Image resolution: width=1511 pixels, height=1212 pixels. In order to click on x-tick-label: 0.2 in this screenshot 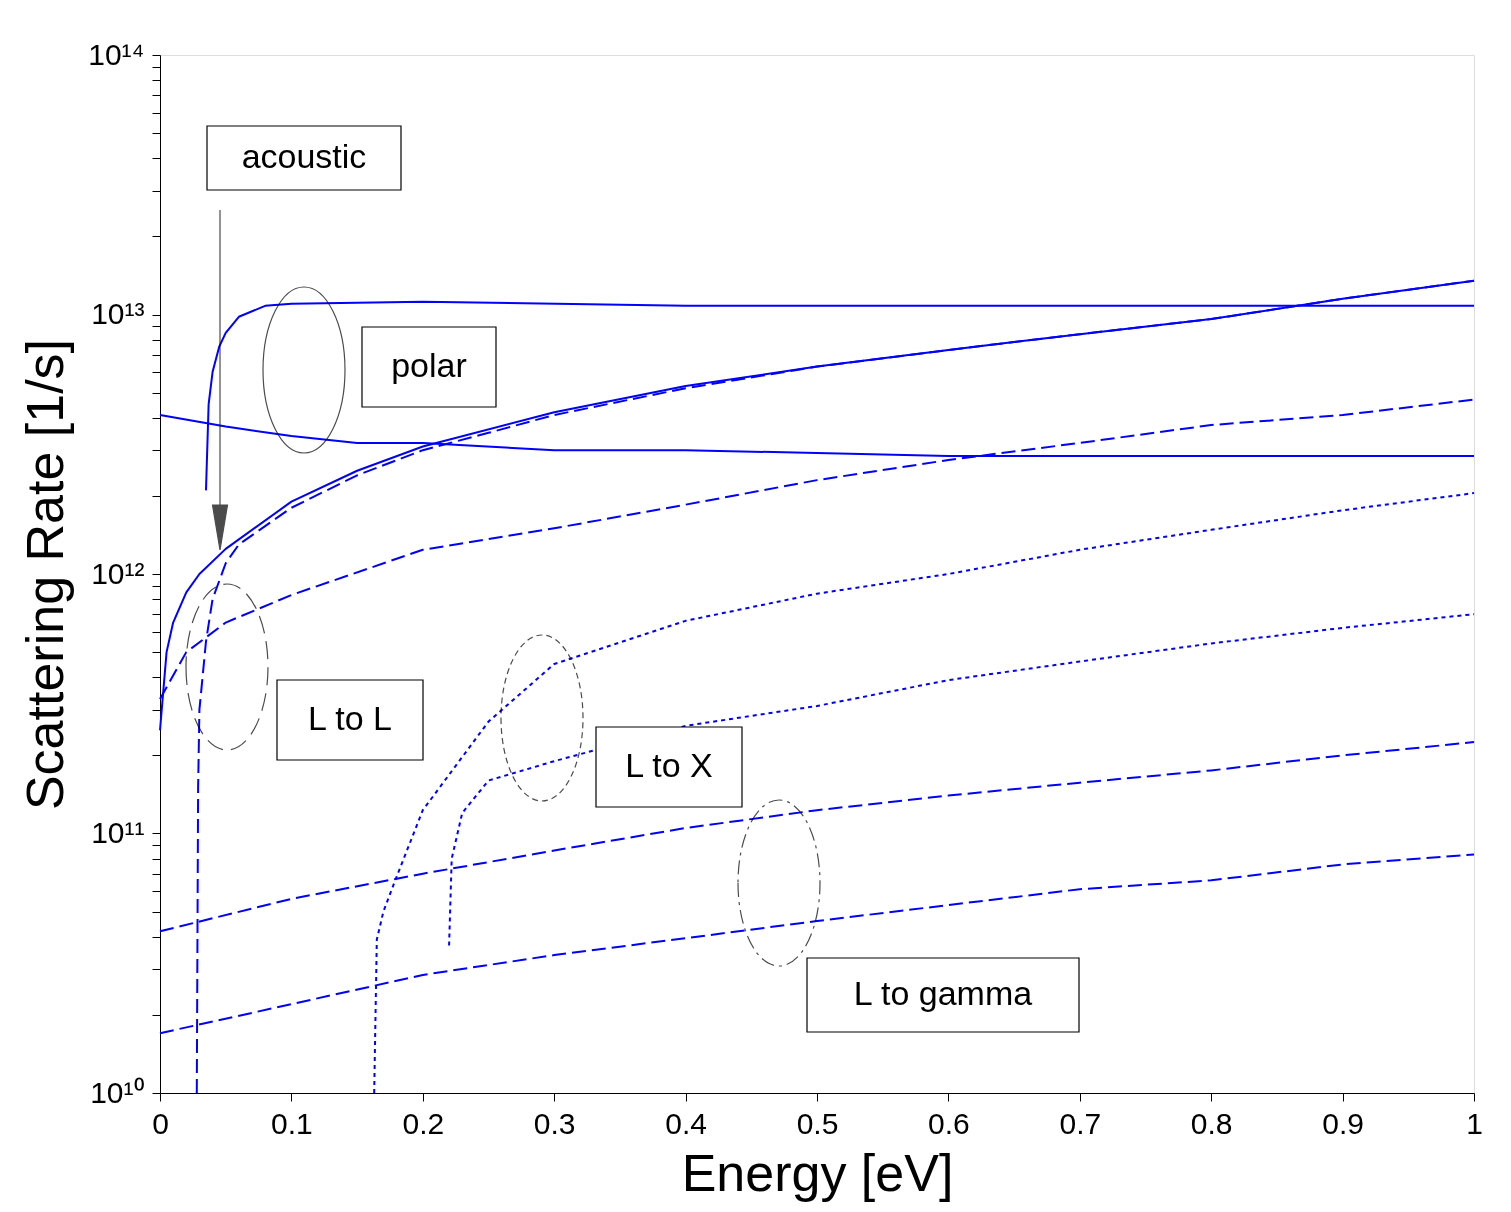, I will do `click(423, 1123)`.